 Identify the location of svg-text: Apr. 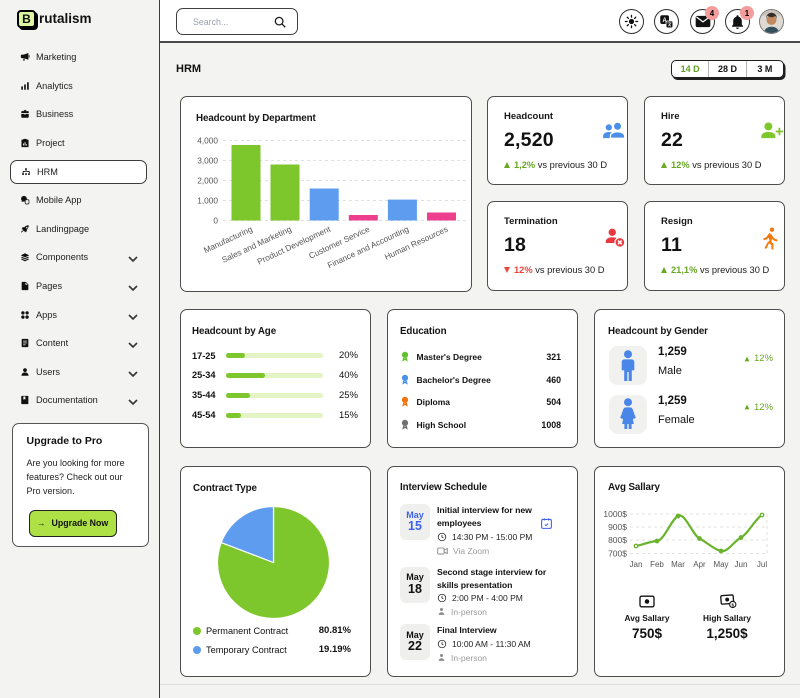
(699, 564).